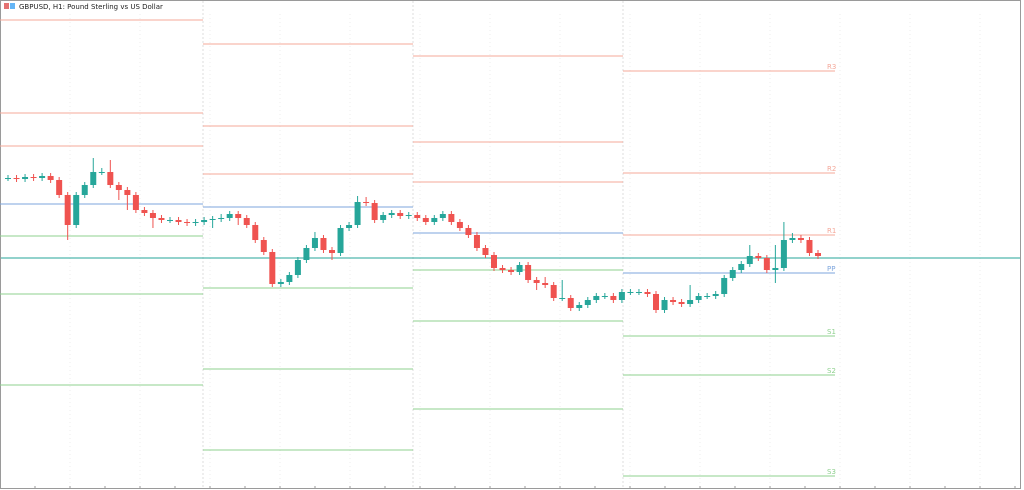  Describe the element at coordinates (831, 472) in the screenshot. I see `pivot-label: S3` at that location.